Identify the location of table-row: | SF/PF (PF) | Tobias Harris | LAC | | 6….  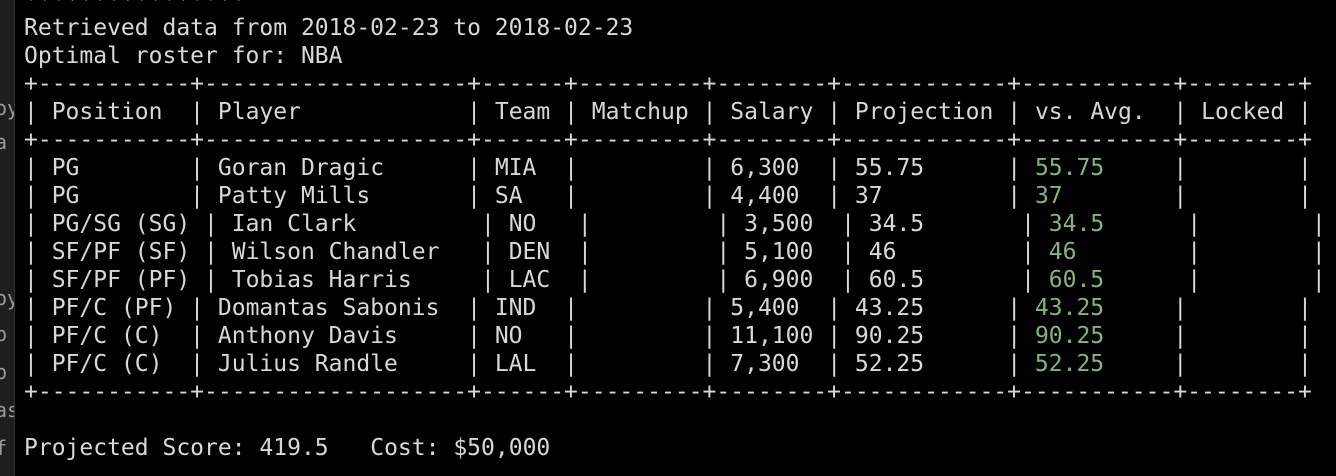
(675, 280).